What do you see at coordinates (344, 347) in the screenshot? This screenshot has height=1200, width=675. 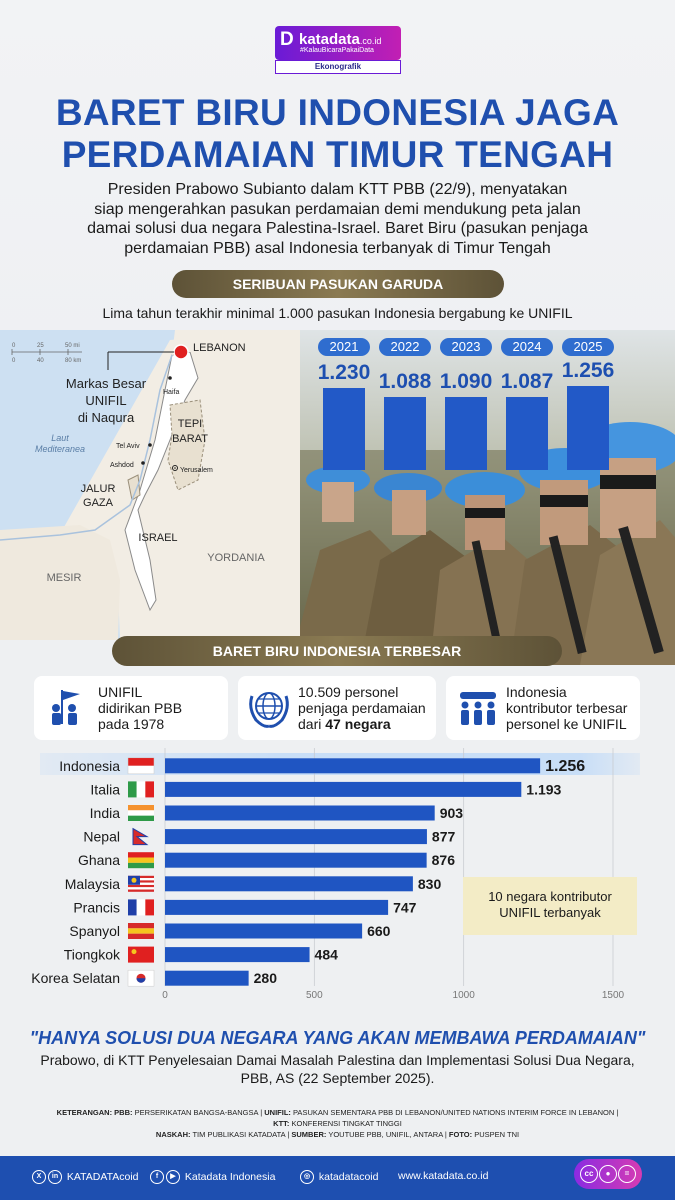 I see `year-label-2021: 2021` at bounding box center [344, 347].